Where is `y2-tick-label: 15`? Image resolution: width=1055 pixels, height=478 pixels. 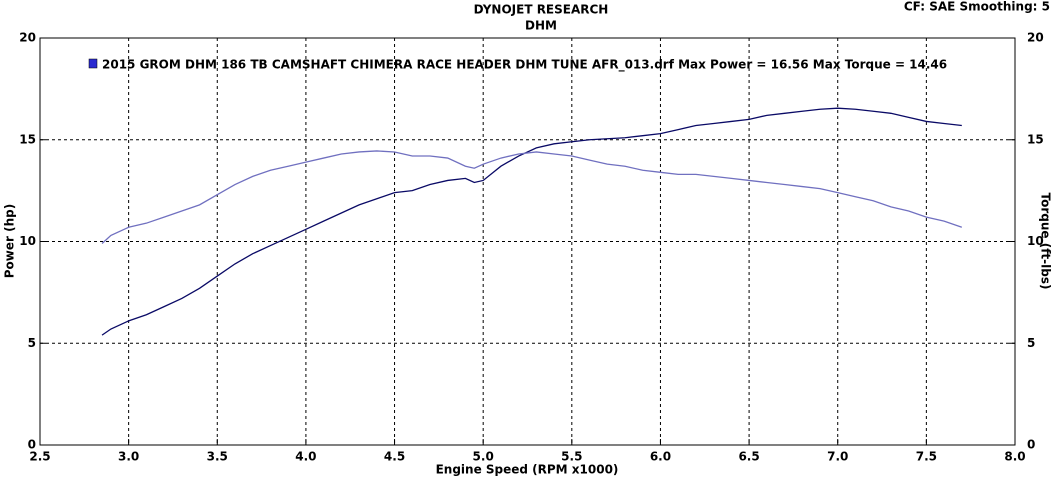
y2-tick-label: 15 is located at coordinates (1035, 139).